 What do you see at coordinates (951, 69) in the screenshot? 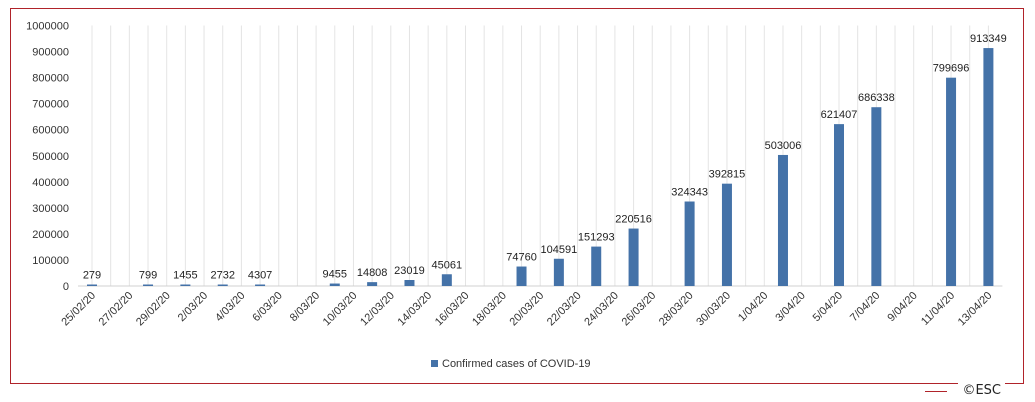
I see `data-label: 799696` at bounding box center [951, 69].